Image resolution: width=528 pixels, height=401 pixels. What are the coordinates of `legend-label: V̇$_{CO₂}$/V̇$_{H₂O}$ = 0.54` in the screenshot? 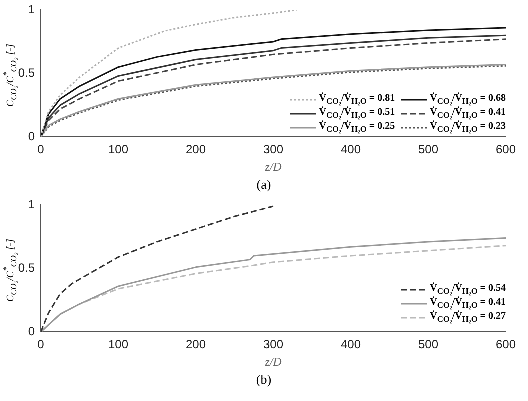 It's located at (468, 289).